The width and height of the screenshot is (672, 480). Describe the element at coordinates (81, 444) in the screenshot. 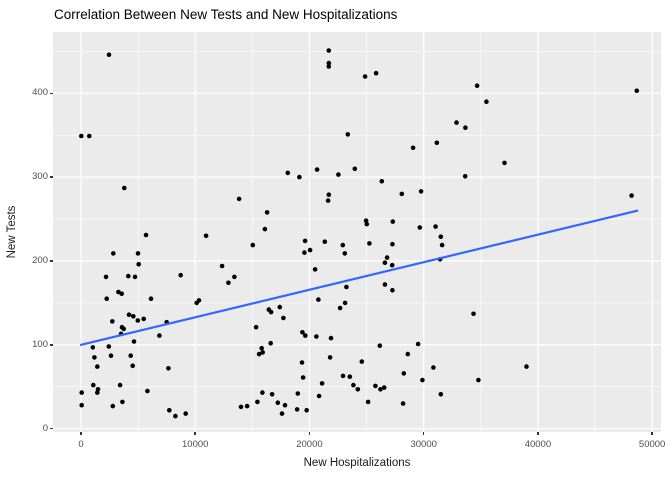

I see `x-tick-label: 0` at that location.